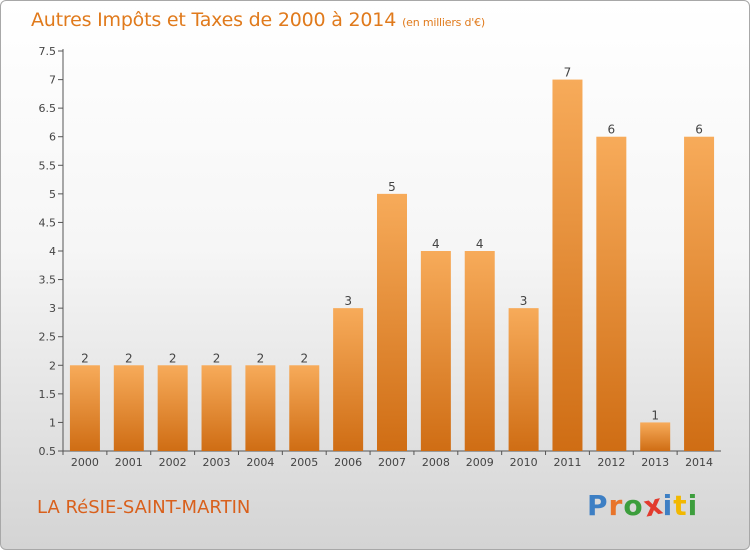 This screenshot has width=750, height=550. Describe the element at coordinates (616, 505) in the screenshot. I see `logo-letter: r` at that location.